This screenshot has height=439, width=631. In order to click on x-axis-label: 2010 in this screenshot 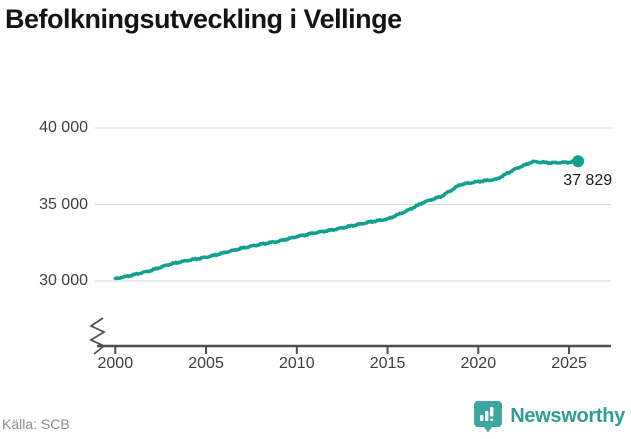, I will do `click(297, 363)`.